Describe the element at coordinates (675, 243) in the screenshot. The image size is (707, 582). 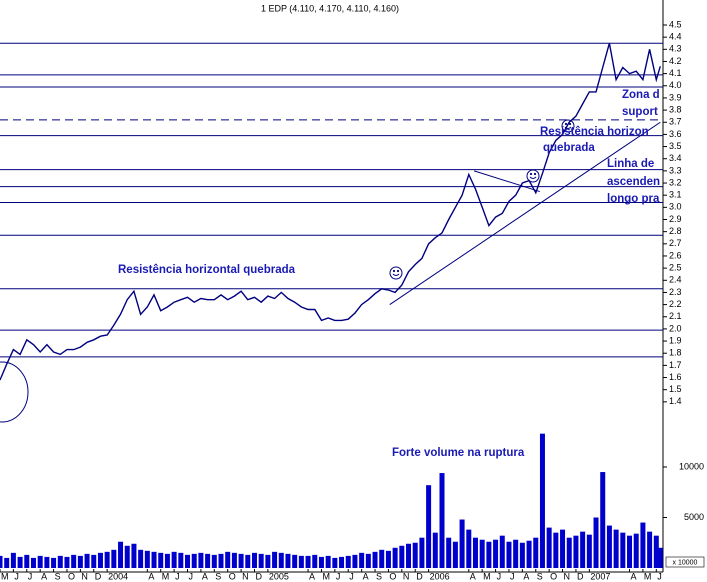
I see `y-tick-label: 2.7` at that location.